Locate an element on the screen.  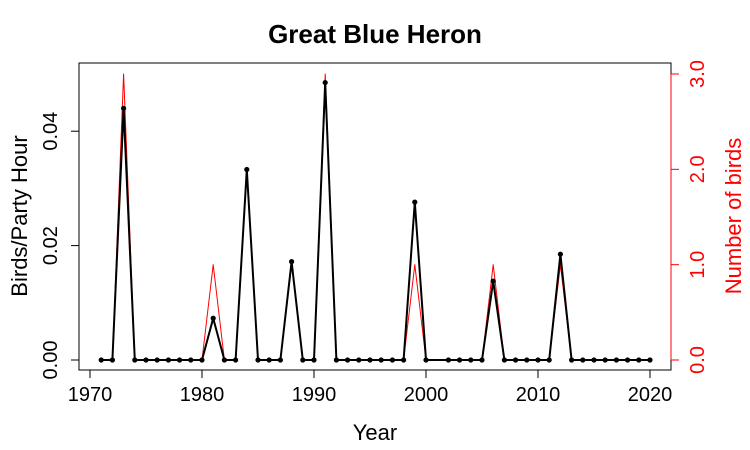
y-right-tick-label: 1.0 is located at coordinates (698, 265).